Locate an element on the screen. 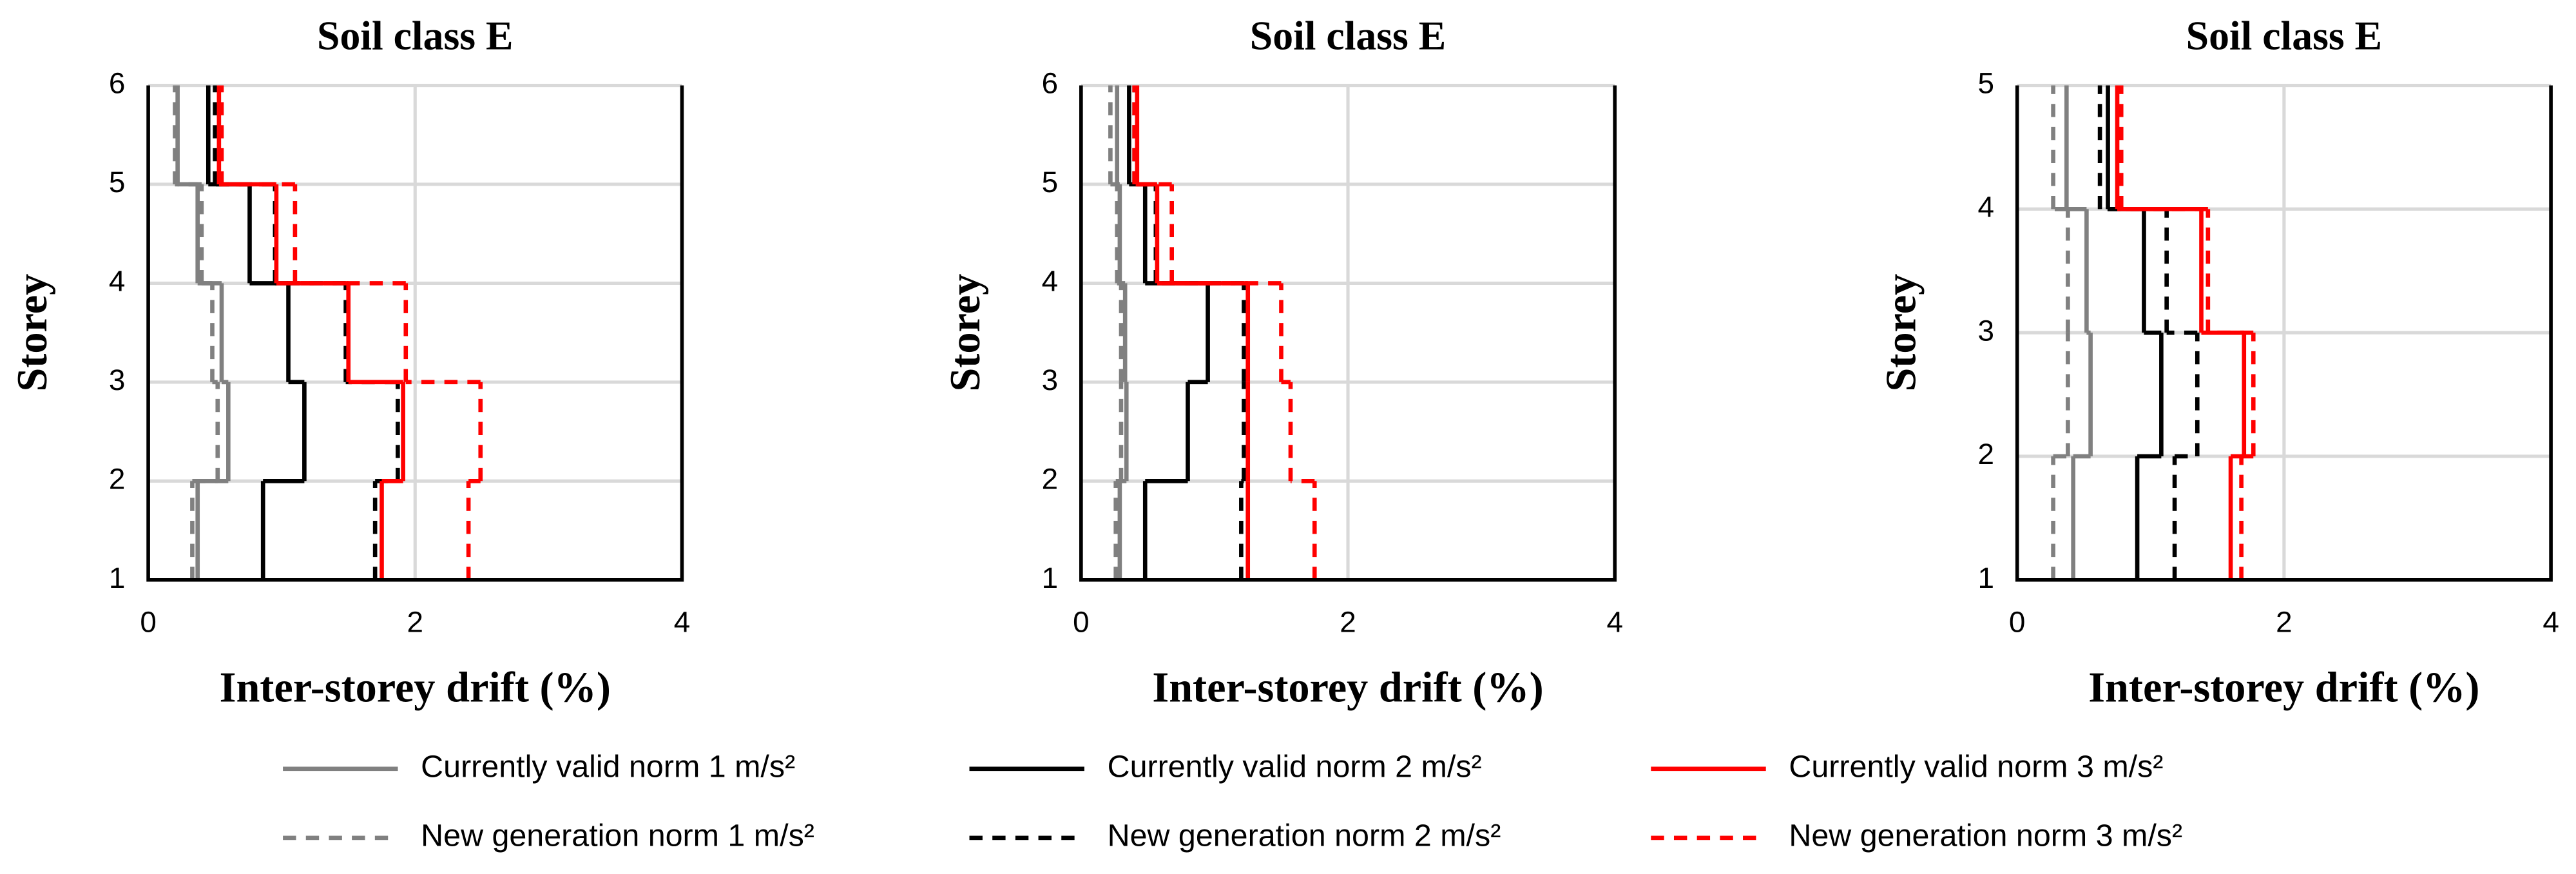  legend-label: Currently valid norm 1 m/s² is located at coordinates (608, 767).